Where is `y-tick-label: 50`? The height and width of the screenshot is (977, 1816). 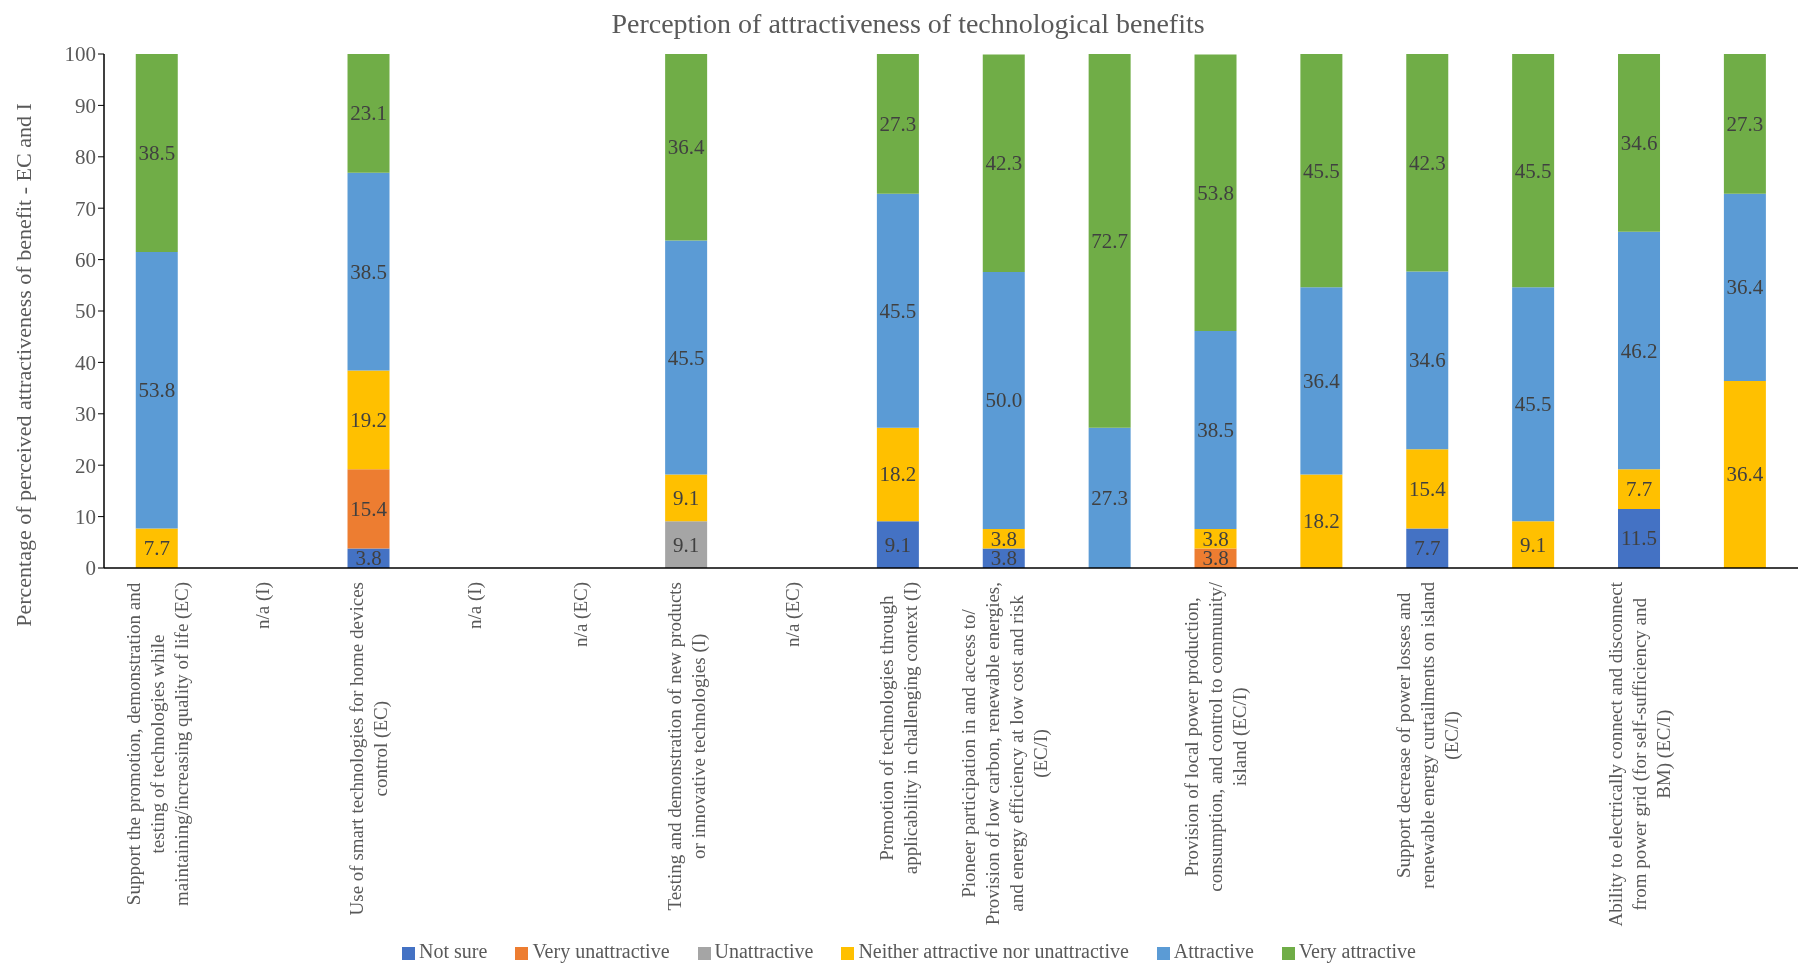
y-tick-label: 50 is located at coordinates (85, 311).